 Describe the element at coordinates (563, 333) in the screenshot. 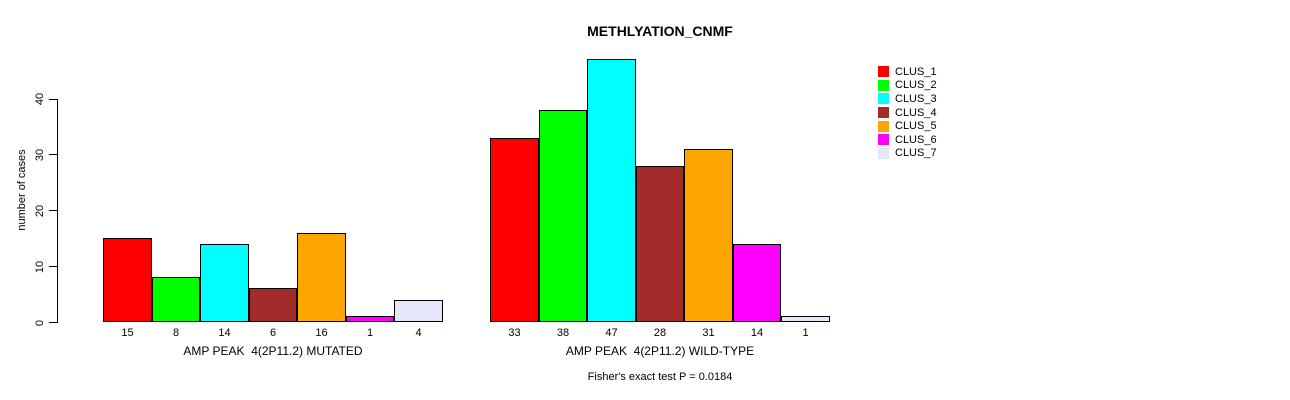

I see `bar-value-label: 38` at that location.